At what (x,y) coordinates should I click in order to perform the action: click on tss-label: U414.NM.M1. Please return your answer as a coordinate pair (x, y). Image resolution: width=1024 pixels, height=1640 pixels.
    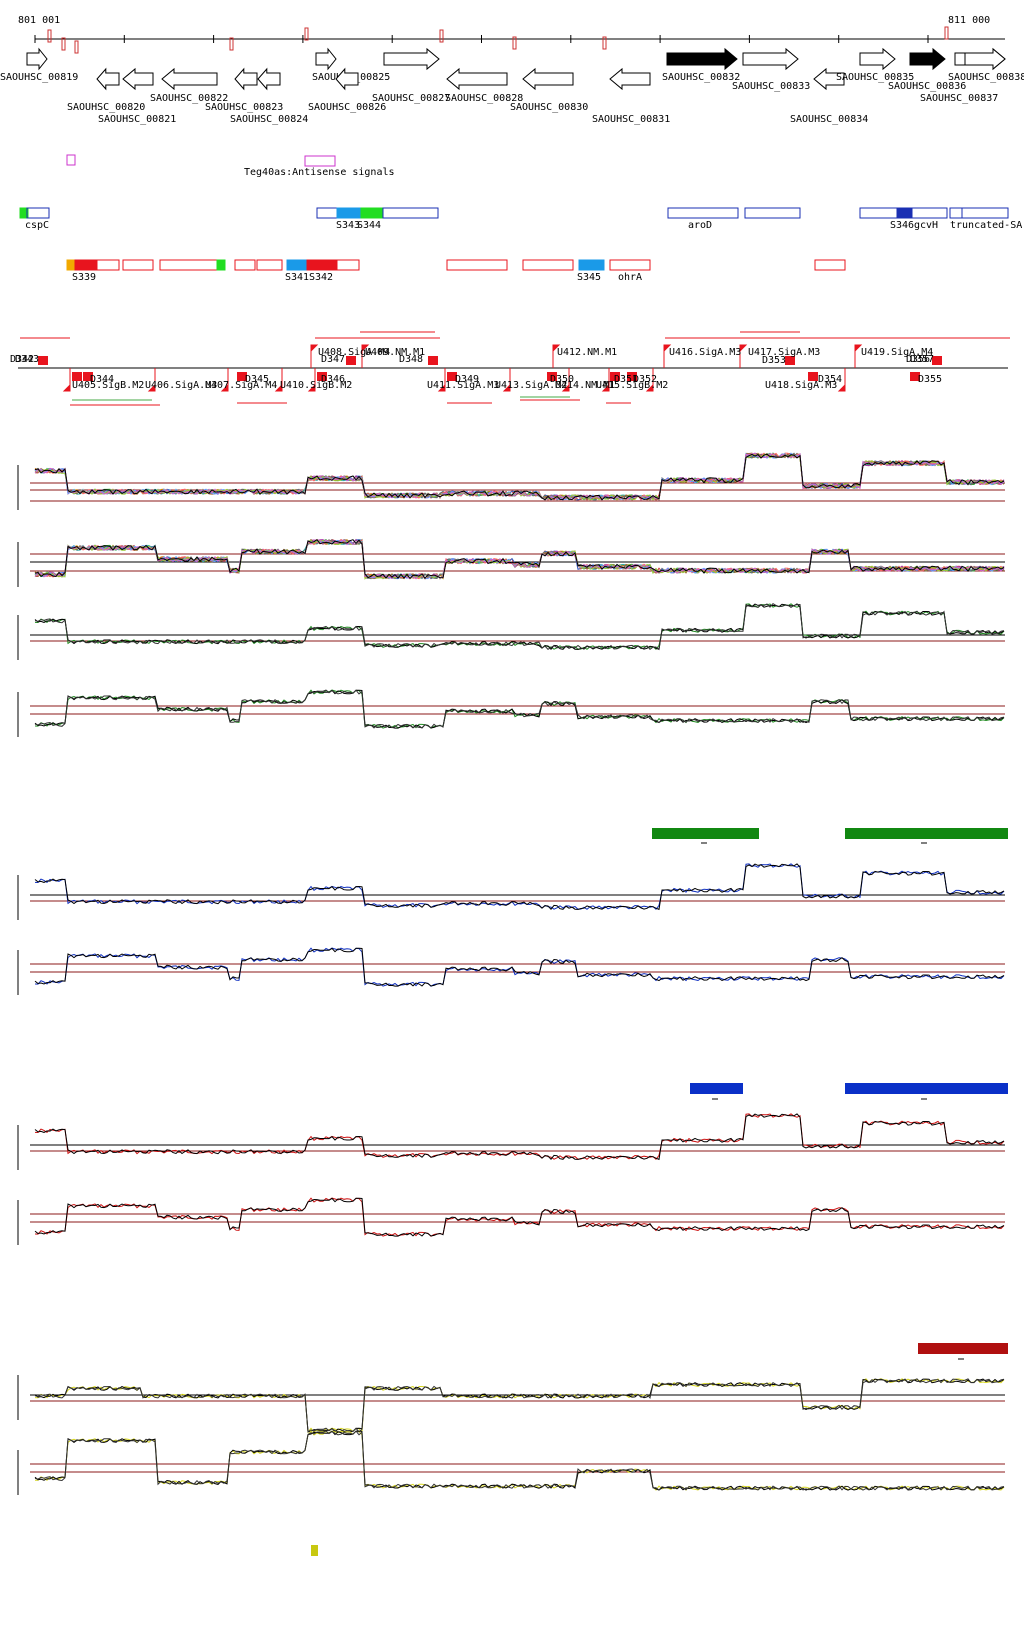
    Looking at the image, I should click on (585, 385).